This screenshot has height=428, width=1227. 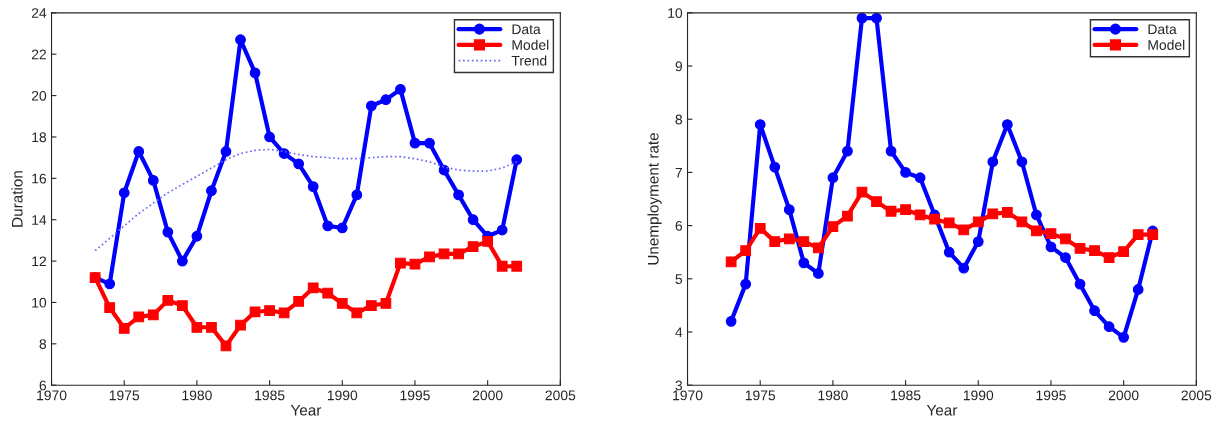 I want to click on y-tick-label: 8, so click(x=679, y=119).